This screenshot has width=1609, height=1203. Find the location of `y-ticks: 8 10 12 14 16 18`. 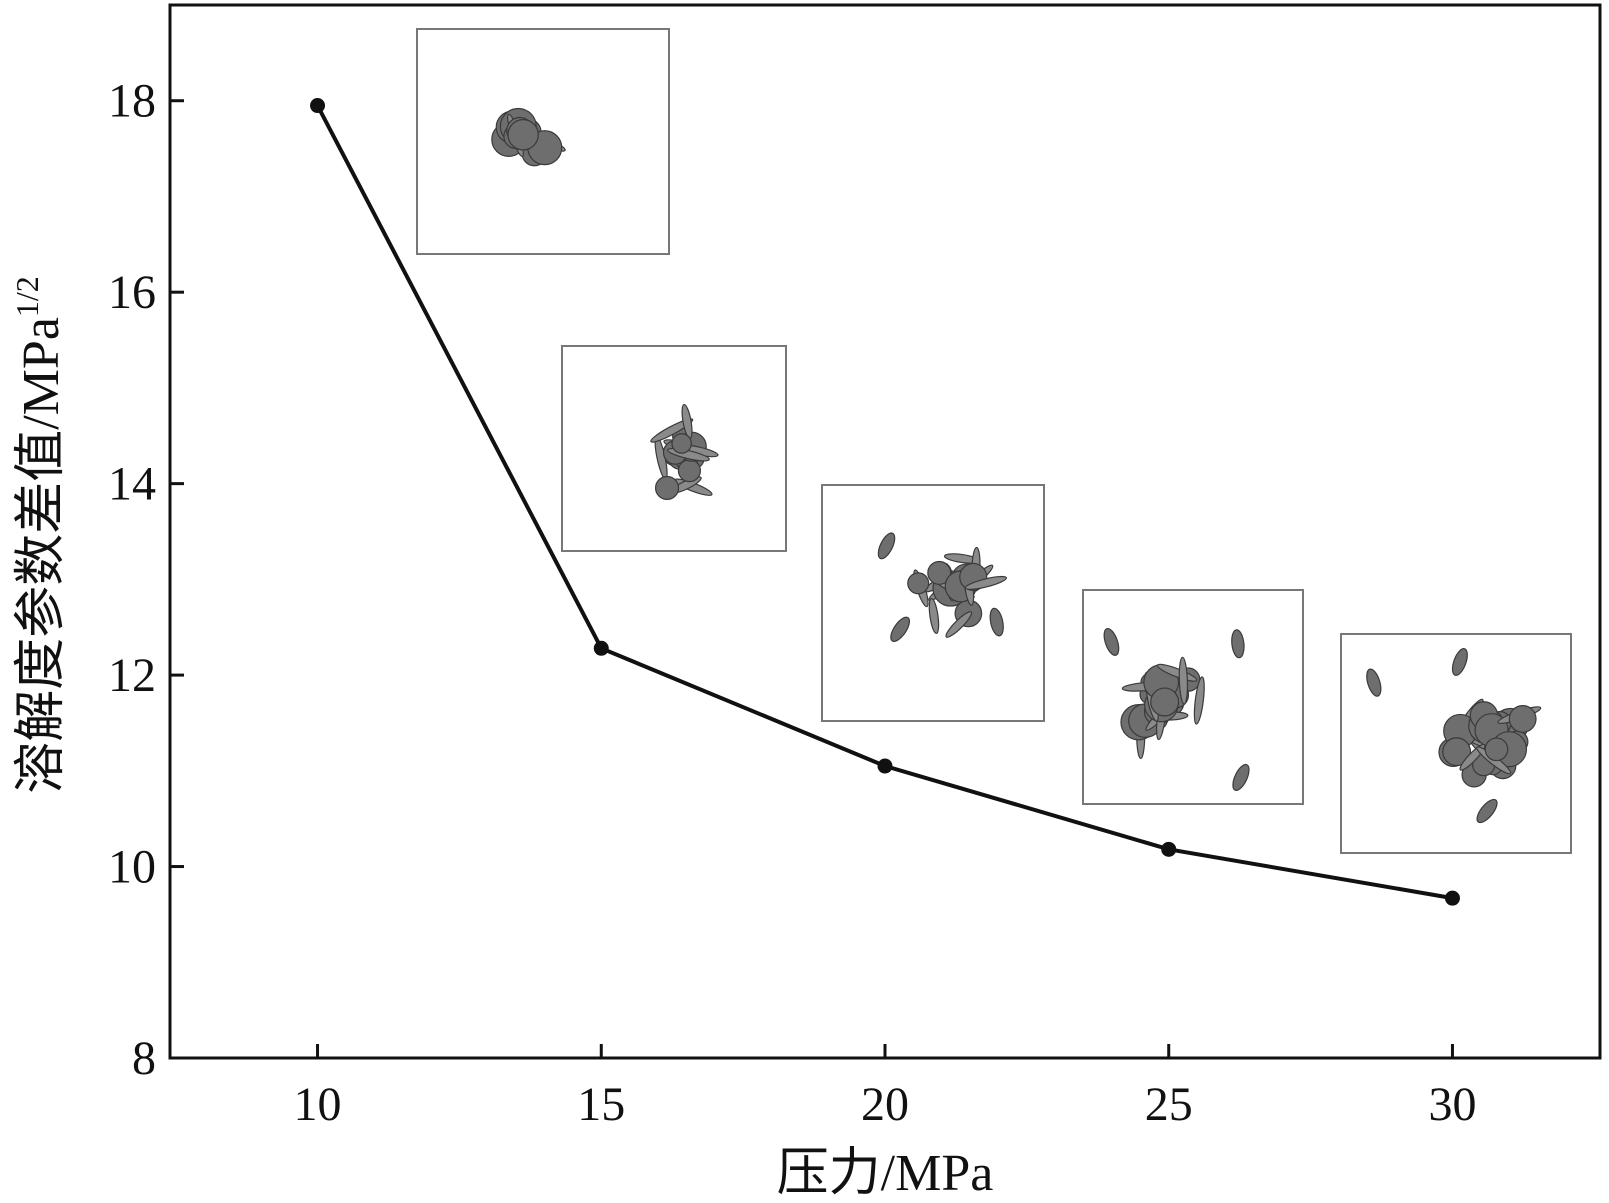

y-ticks: 8 10 12 14 16 18 is located at coordinates (146, 580).